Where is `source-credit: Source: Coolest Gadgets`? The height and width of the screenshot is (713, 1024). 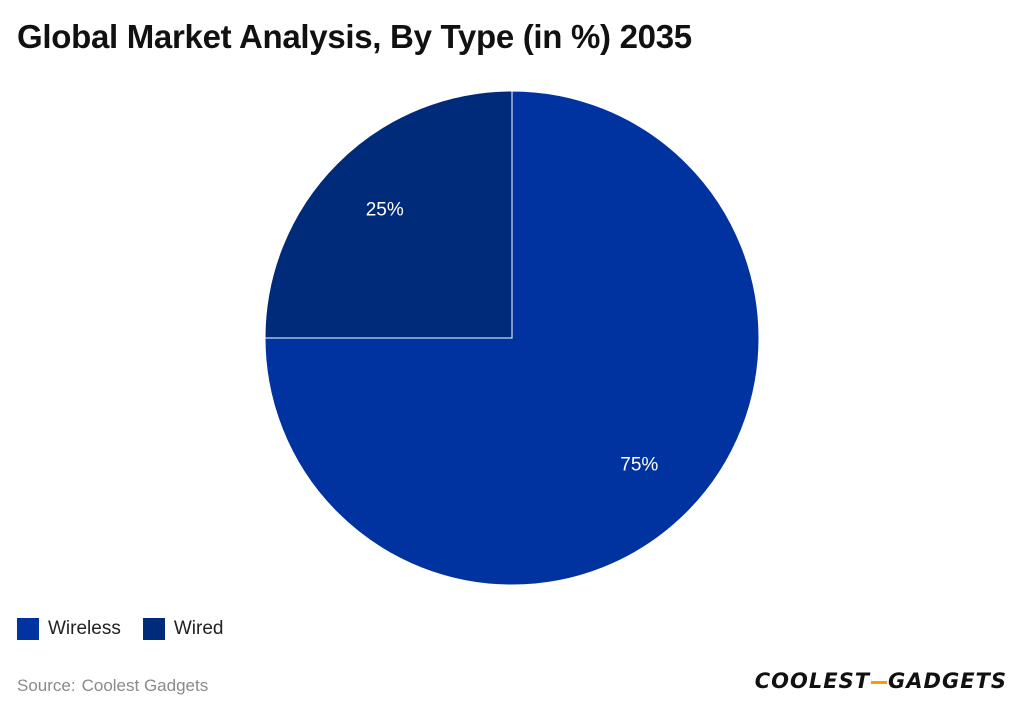
source-credit: Source: Coolest Gadgets is located at coordinates (112, 686).